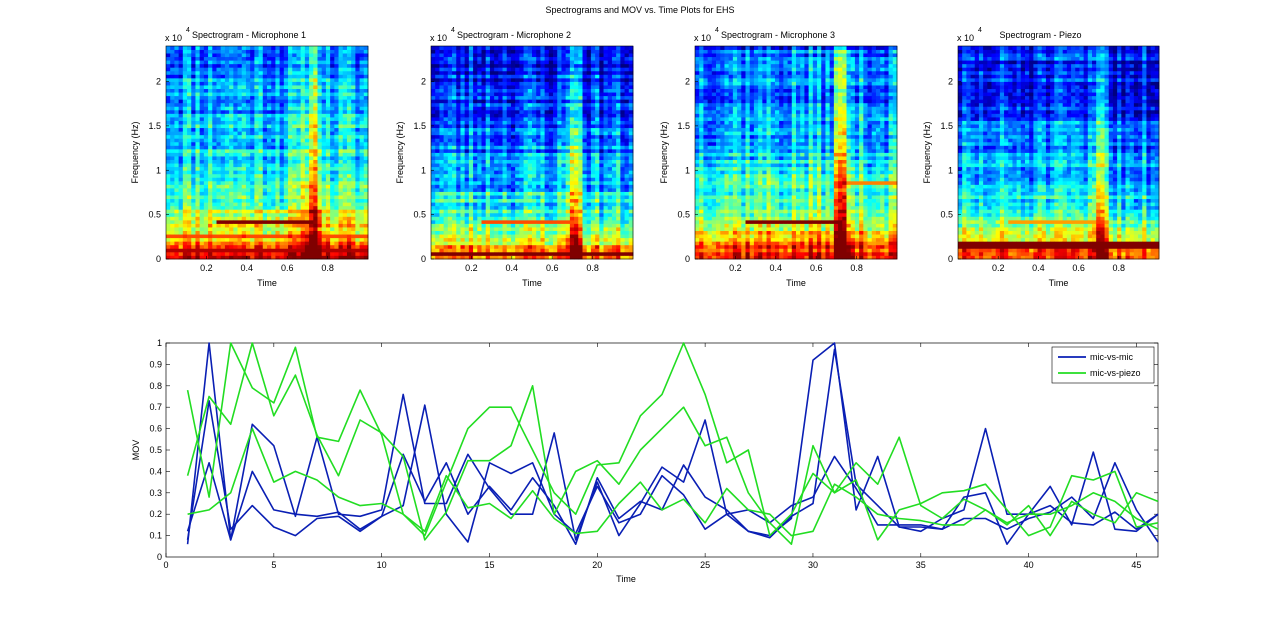 The width and height of the screenshot is (1280, 623). What do you see at coordinates (778, 35) in the screenshot?
I see `spectrogram-title: Spectrogram - Microphone 3` at bounding box center [778, 35].